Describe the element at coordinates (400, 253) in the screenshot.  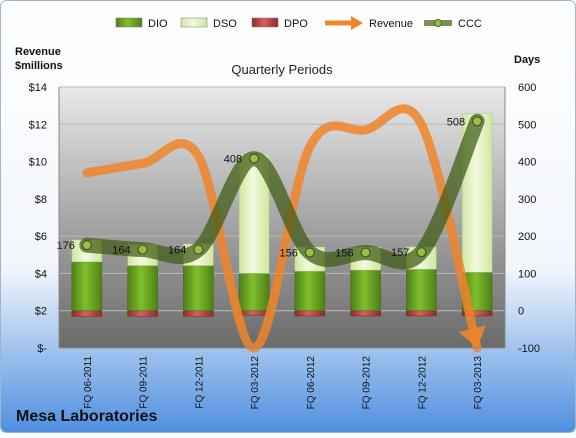
I see `ccc-data-label: 157` at that location.